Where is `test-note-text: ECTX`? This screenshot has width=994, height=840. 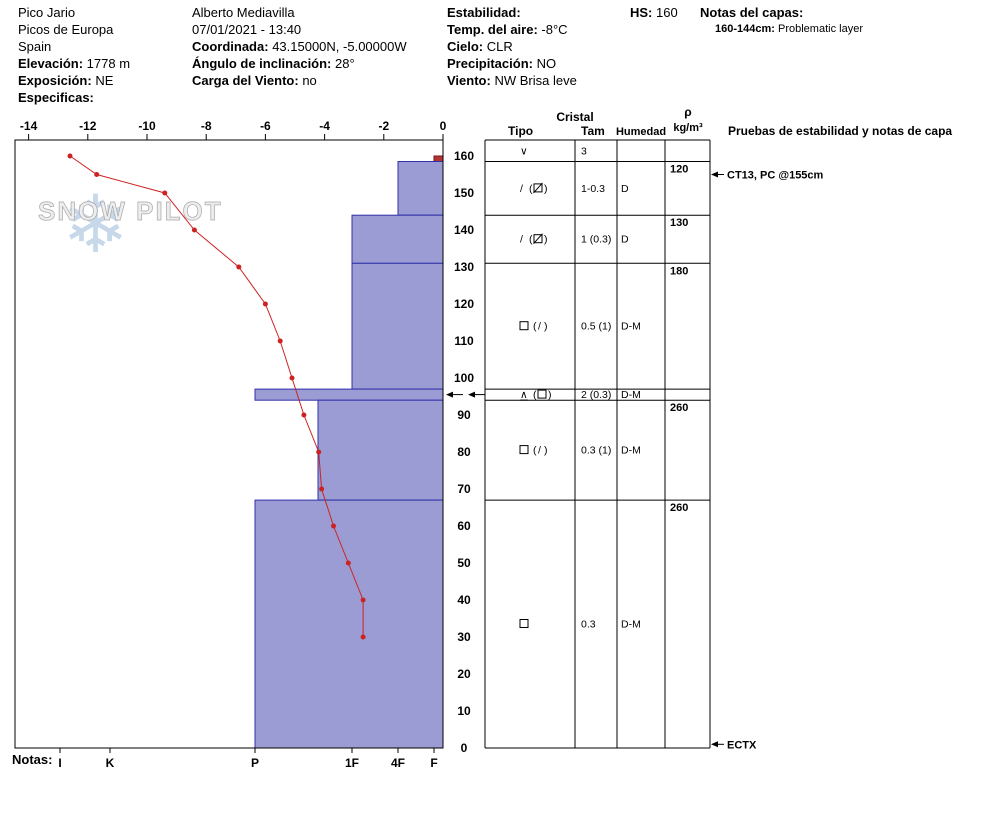
test-note-text: ECTX is located at coordinates (742, 745).